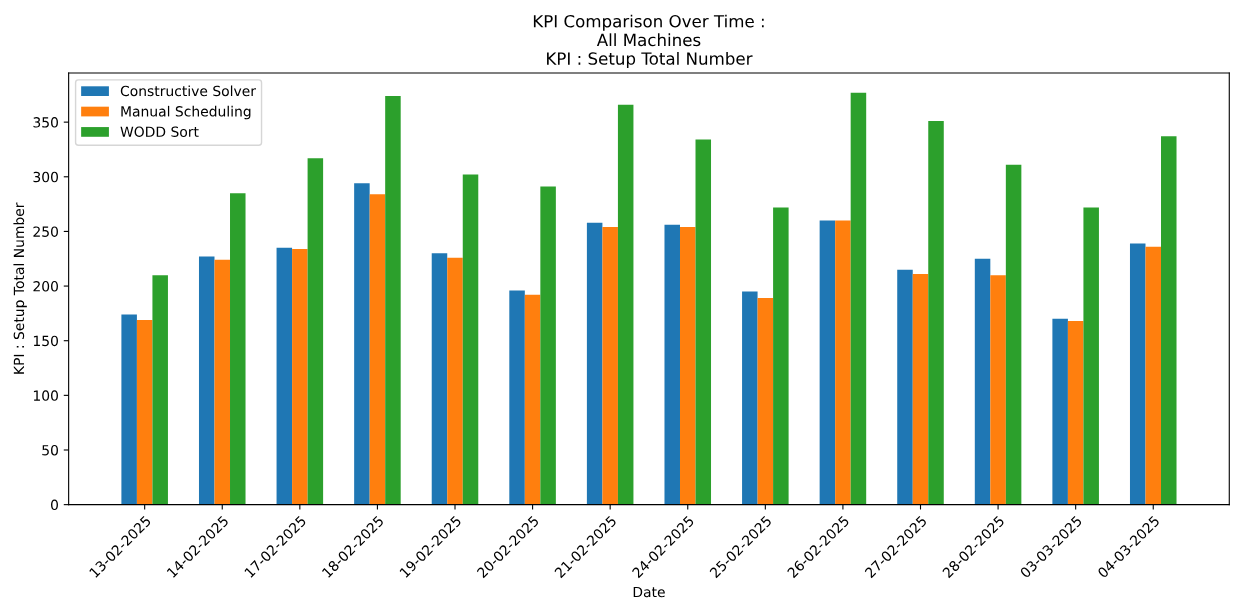 The width and height of the screenshot is (1248, 608). Describe the element at coordinates (45, 122) in the screenshot. I see `y-tick-label: 350` at that location.